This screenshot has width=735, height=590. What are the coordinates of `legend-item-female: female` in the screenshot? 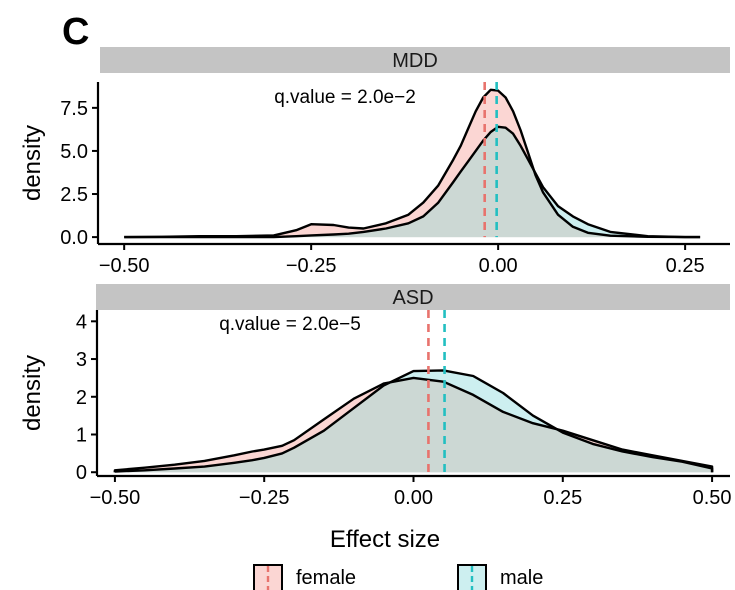 It's located at (304, 577).